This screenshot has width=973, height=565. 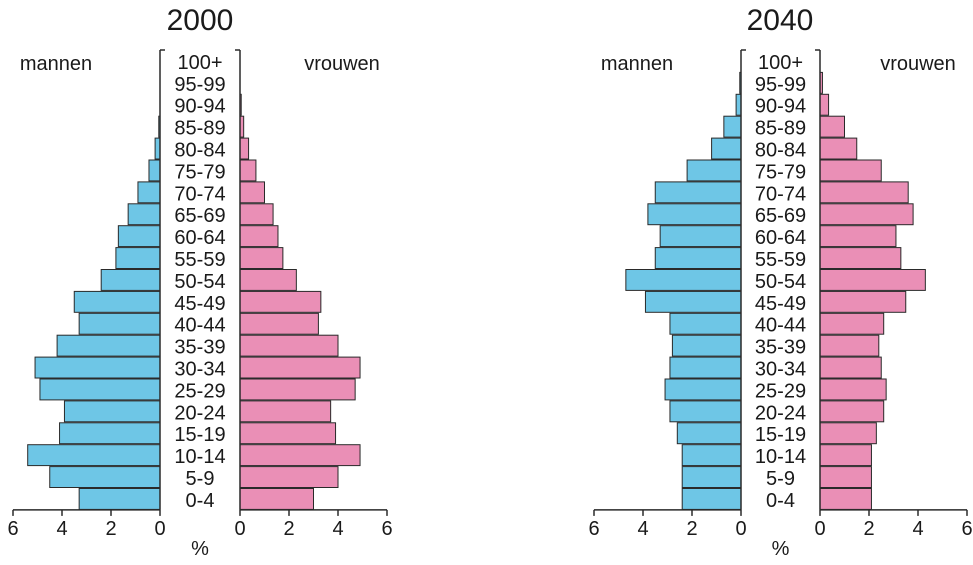 What do you see at coordinates (159, 529) in the screenshot?
I see `tick-label-men: 0` at bounding box center [159, 529].